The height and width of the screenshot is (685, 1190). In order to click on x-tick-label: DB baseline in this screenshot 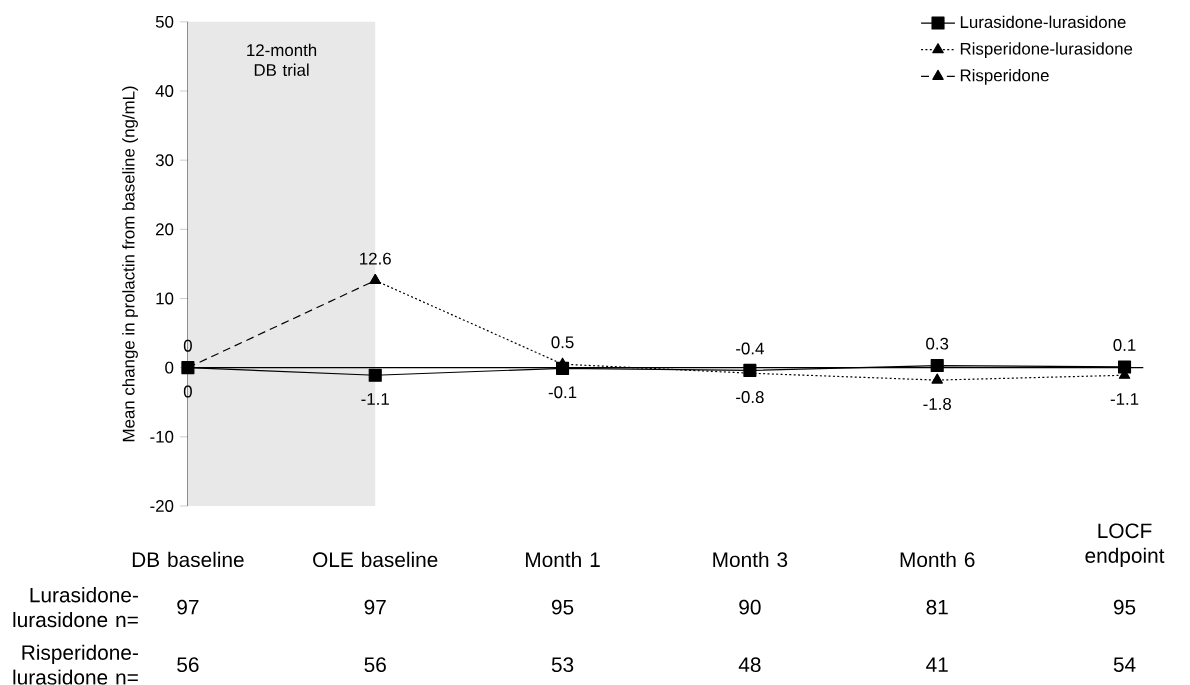, I will do `click(188, 559)`.